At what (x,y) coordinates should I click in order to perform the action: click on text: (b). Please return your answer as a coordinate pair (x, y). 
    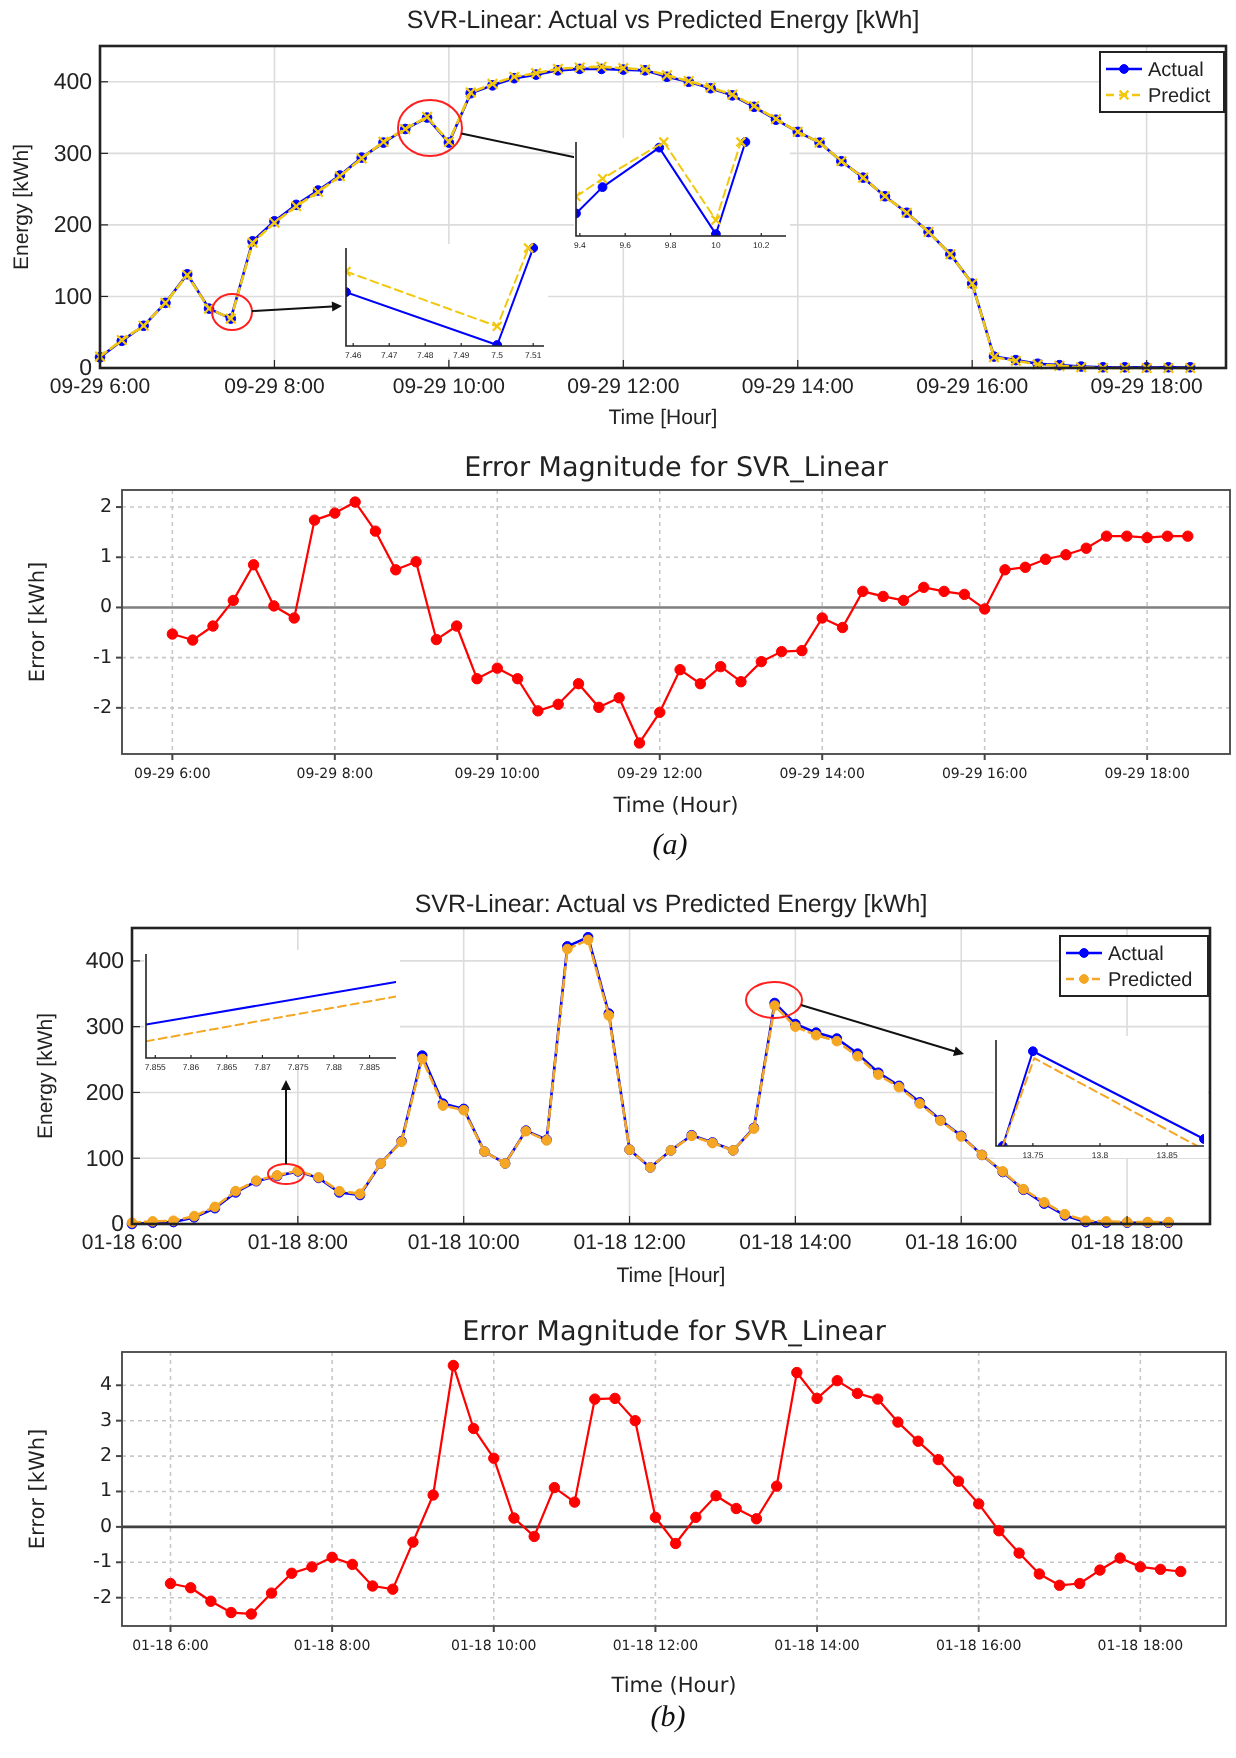
    Looking at the image, I should click on (668, 1718).